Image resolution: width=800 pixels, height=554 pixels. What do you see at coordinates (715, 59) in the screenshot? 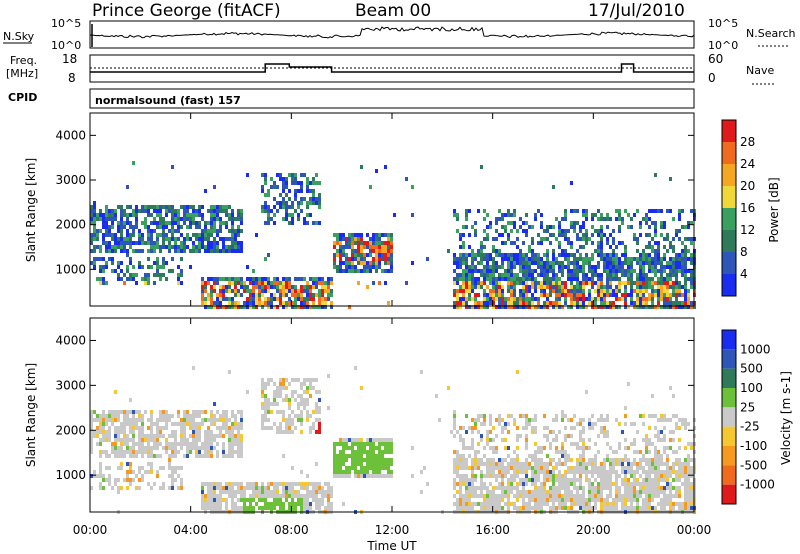
I see `nave-tick-1: 60` at bounding box center [715, 59].